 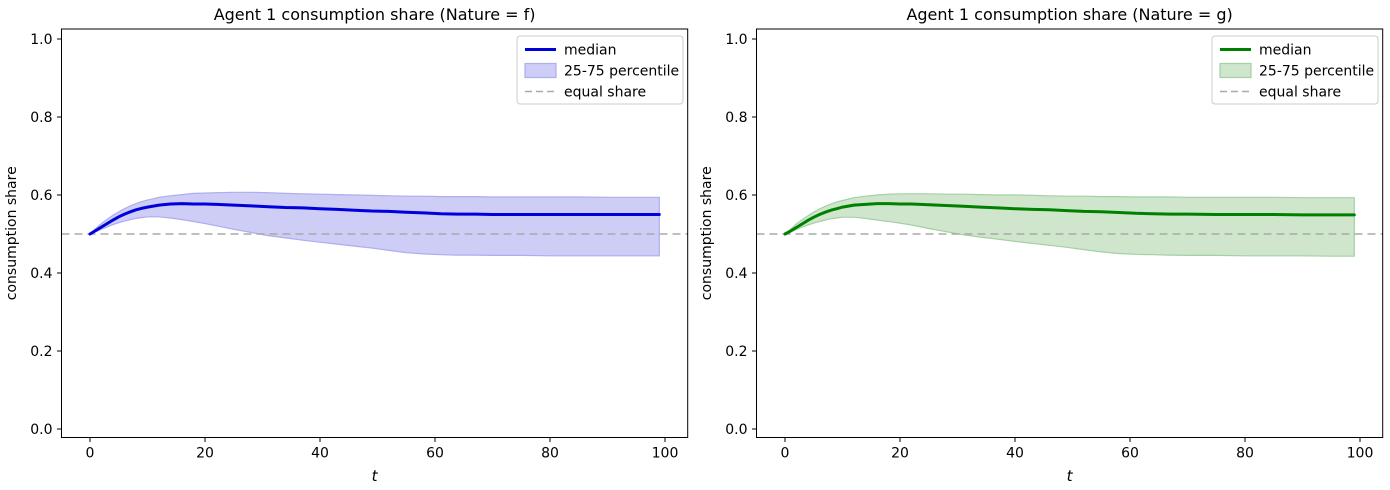 I want to click on chart-title: Agent 1 consumption share (Nature = g), so click(x=1069, y=14).